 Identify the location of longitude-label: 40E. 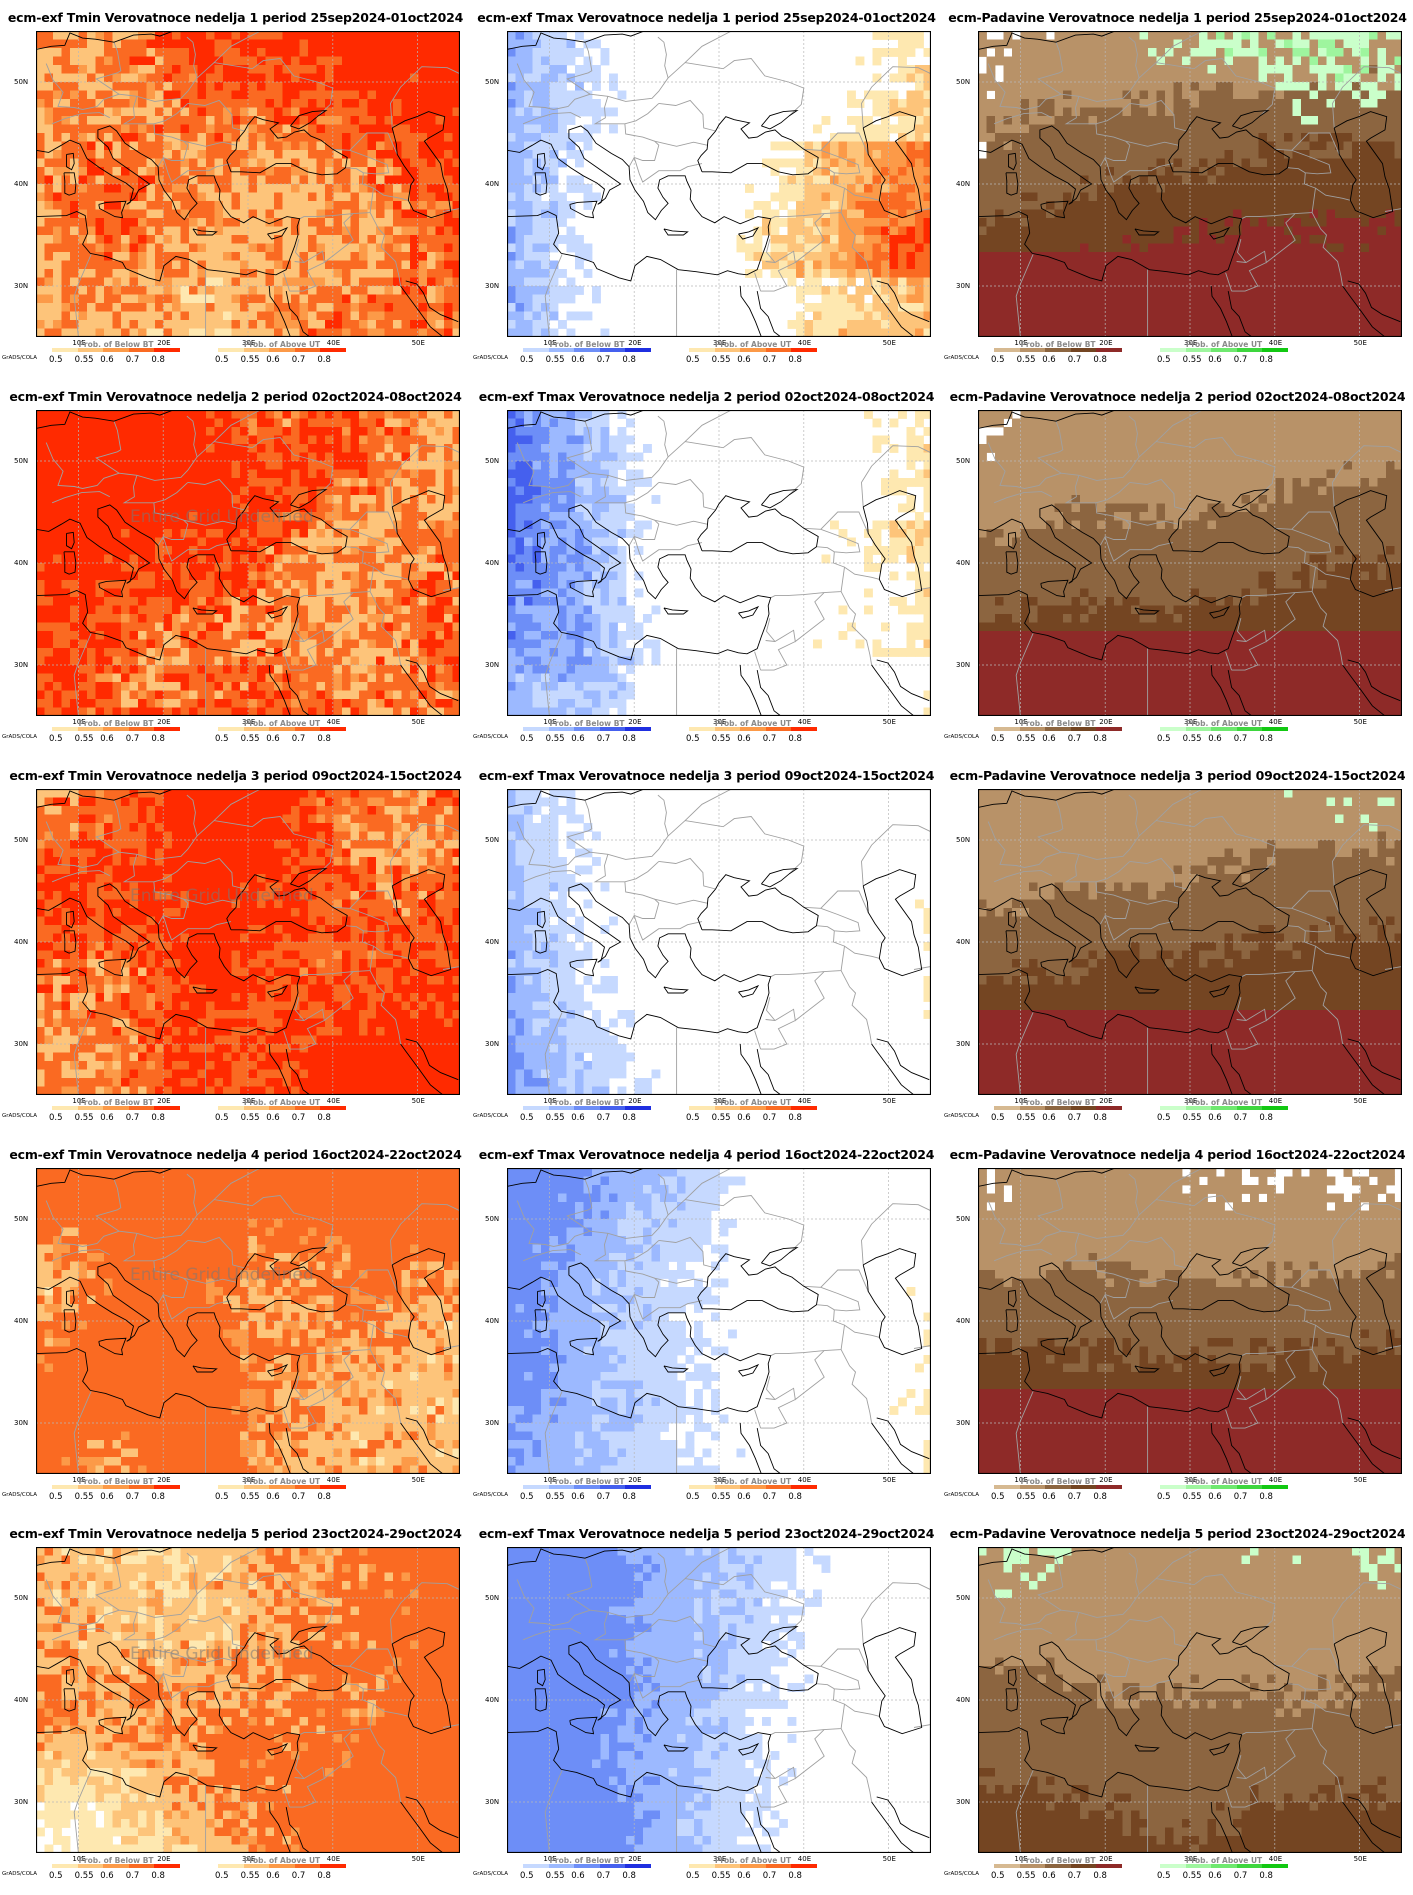
(804, 722).